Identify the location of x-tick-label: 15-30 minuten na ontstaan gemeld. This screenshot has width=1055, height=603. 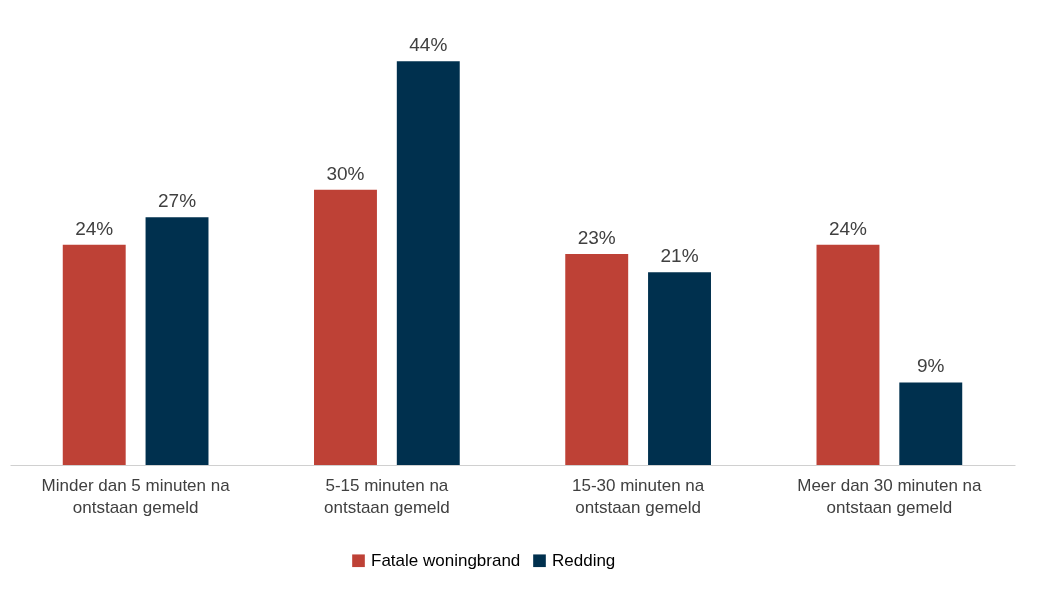
(638, 496).